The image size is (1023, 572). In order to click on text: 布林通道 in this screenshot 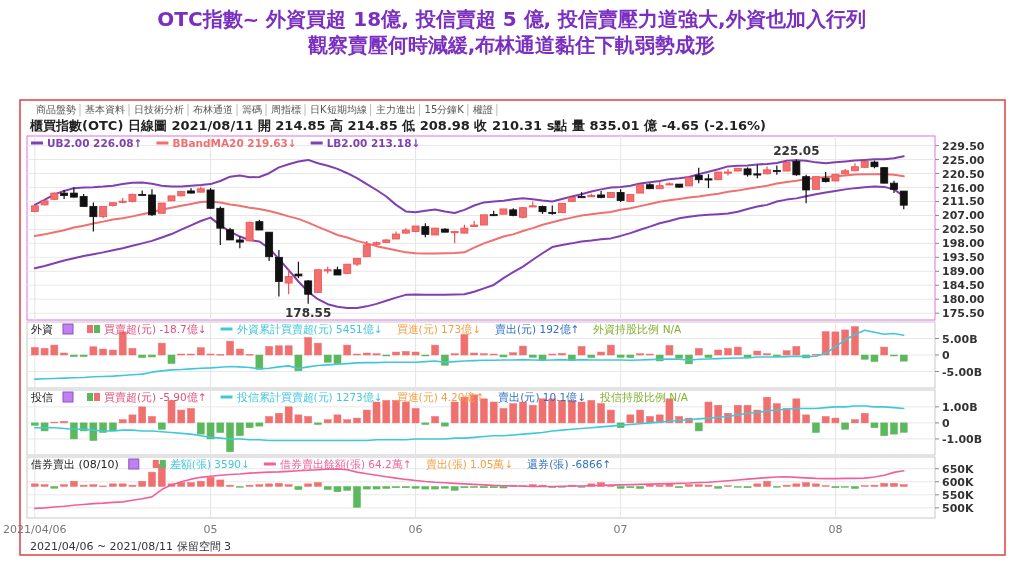, I will do `click(213, 109)`.